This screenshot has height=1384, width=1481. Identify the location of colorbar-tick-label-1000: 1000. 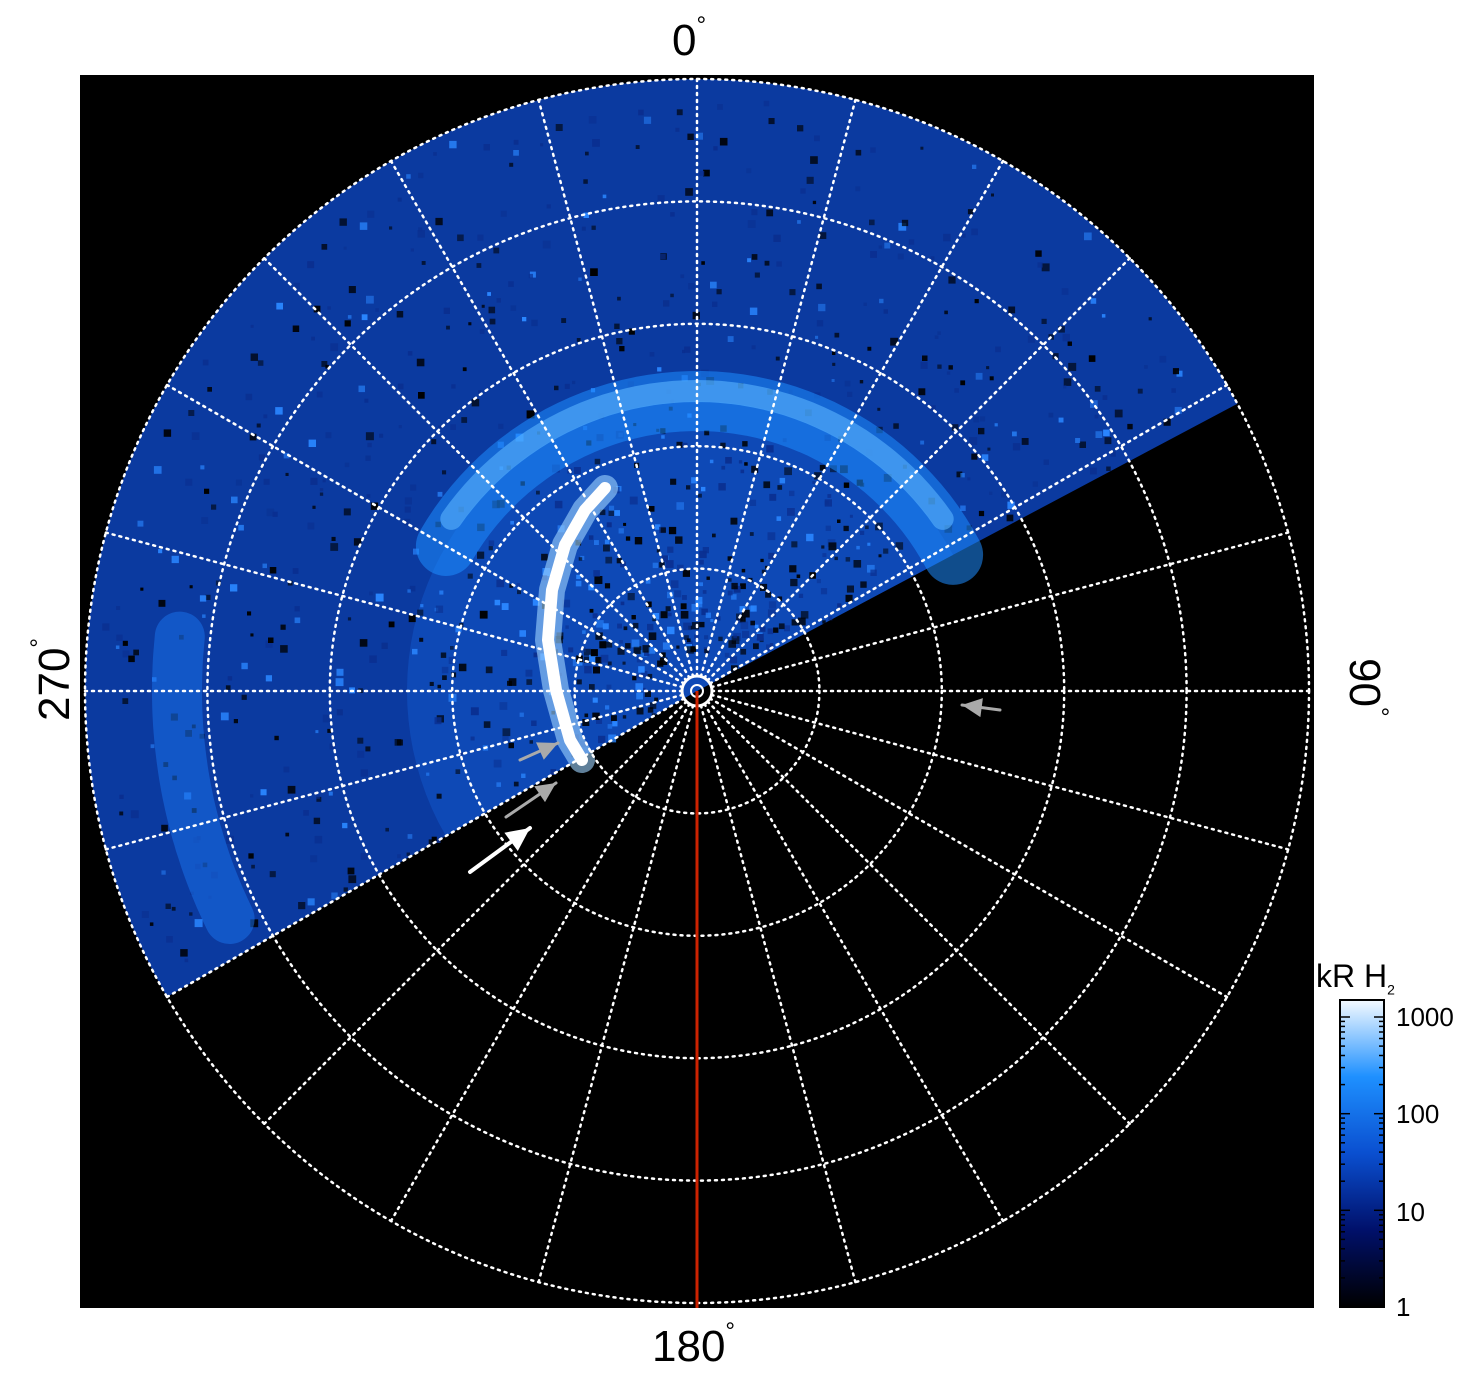
(1425, 1017).